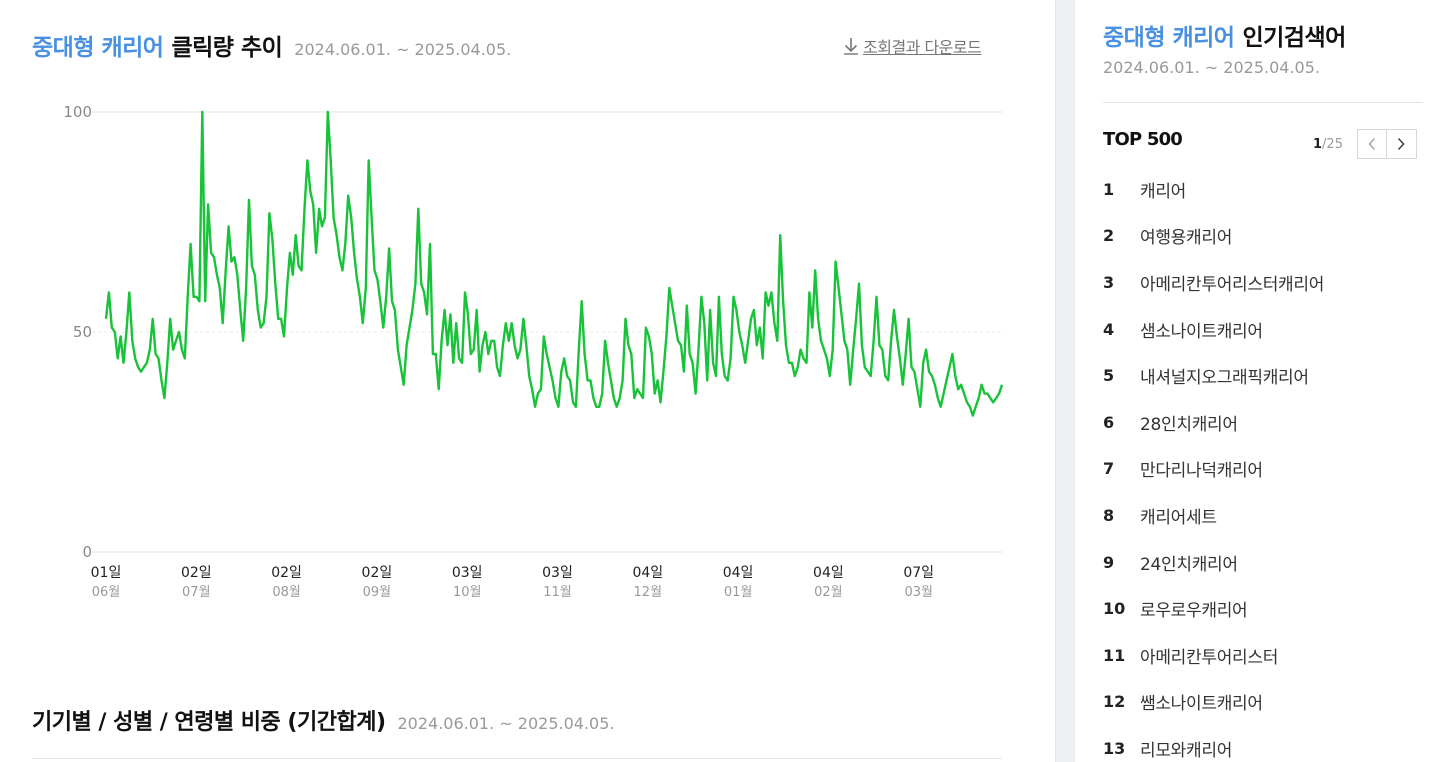 The width and height of the screenshot is (1437, 762). What do you see at coordinates (1114, 748) in the screenshot?
I see `keyword-rank: 13` at bounding box center [1114, 748].